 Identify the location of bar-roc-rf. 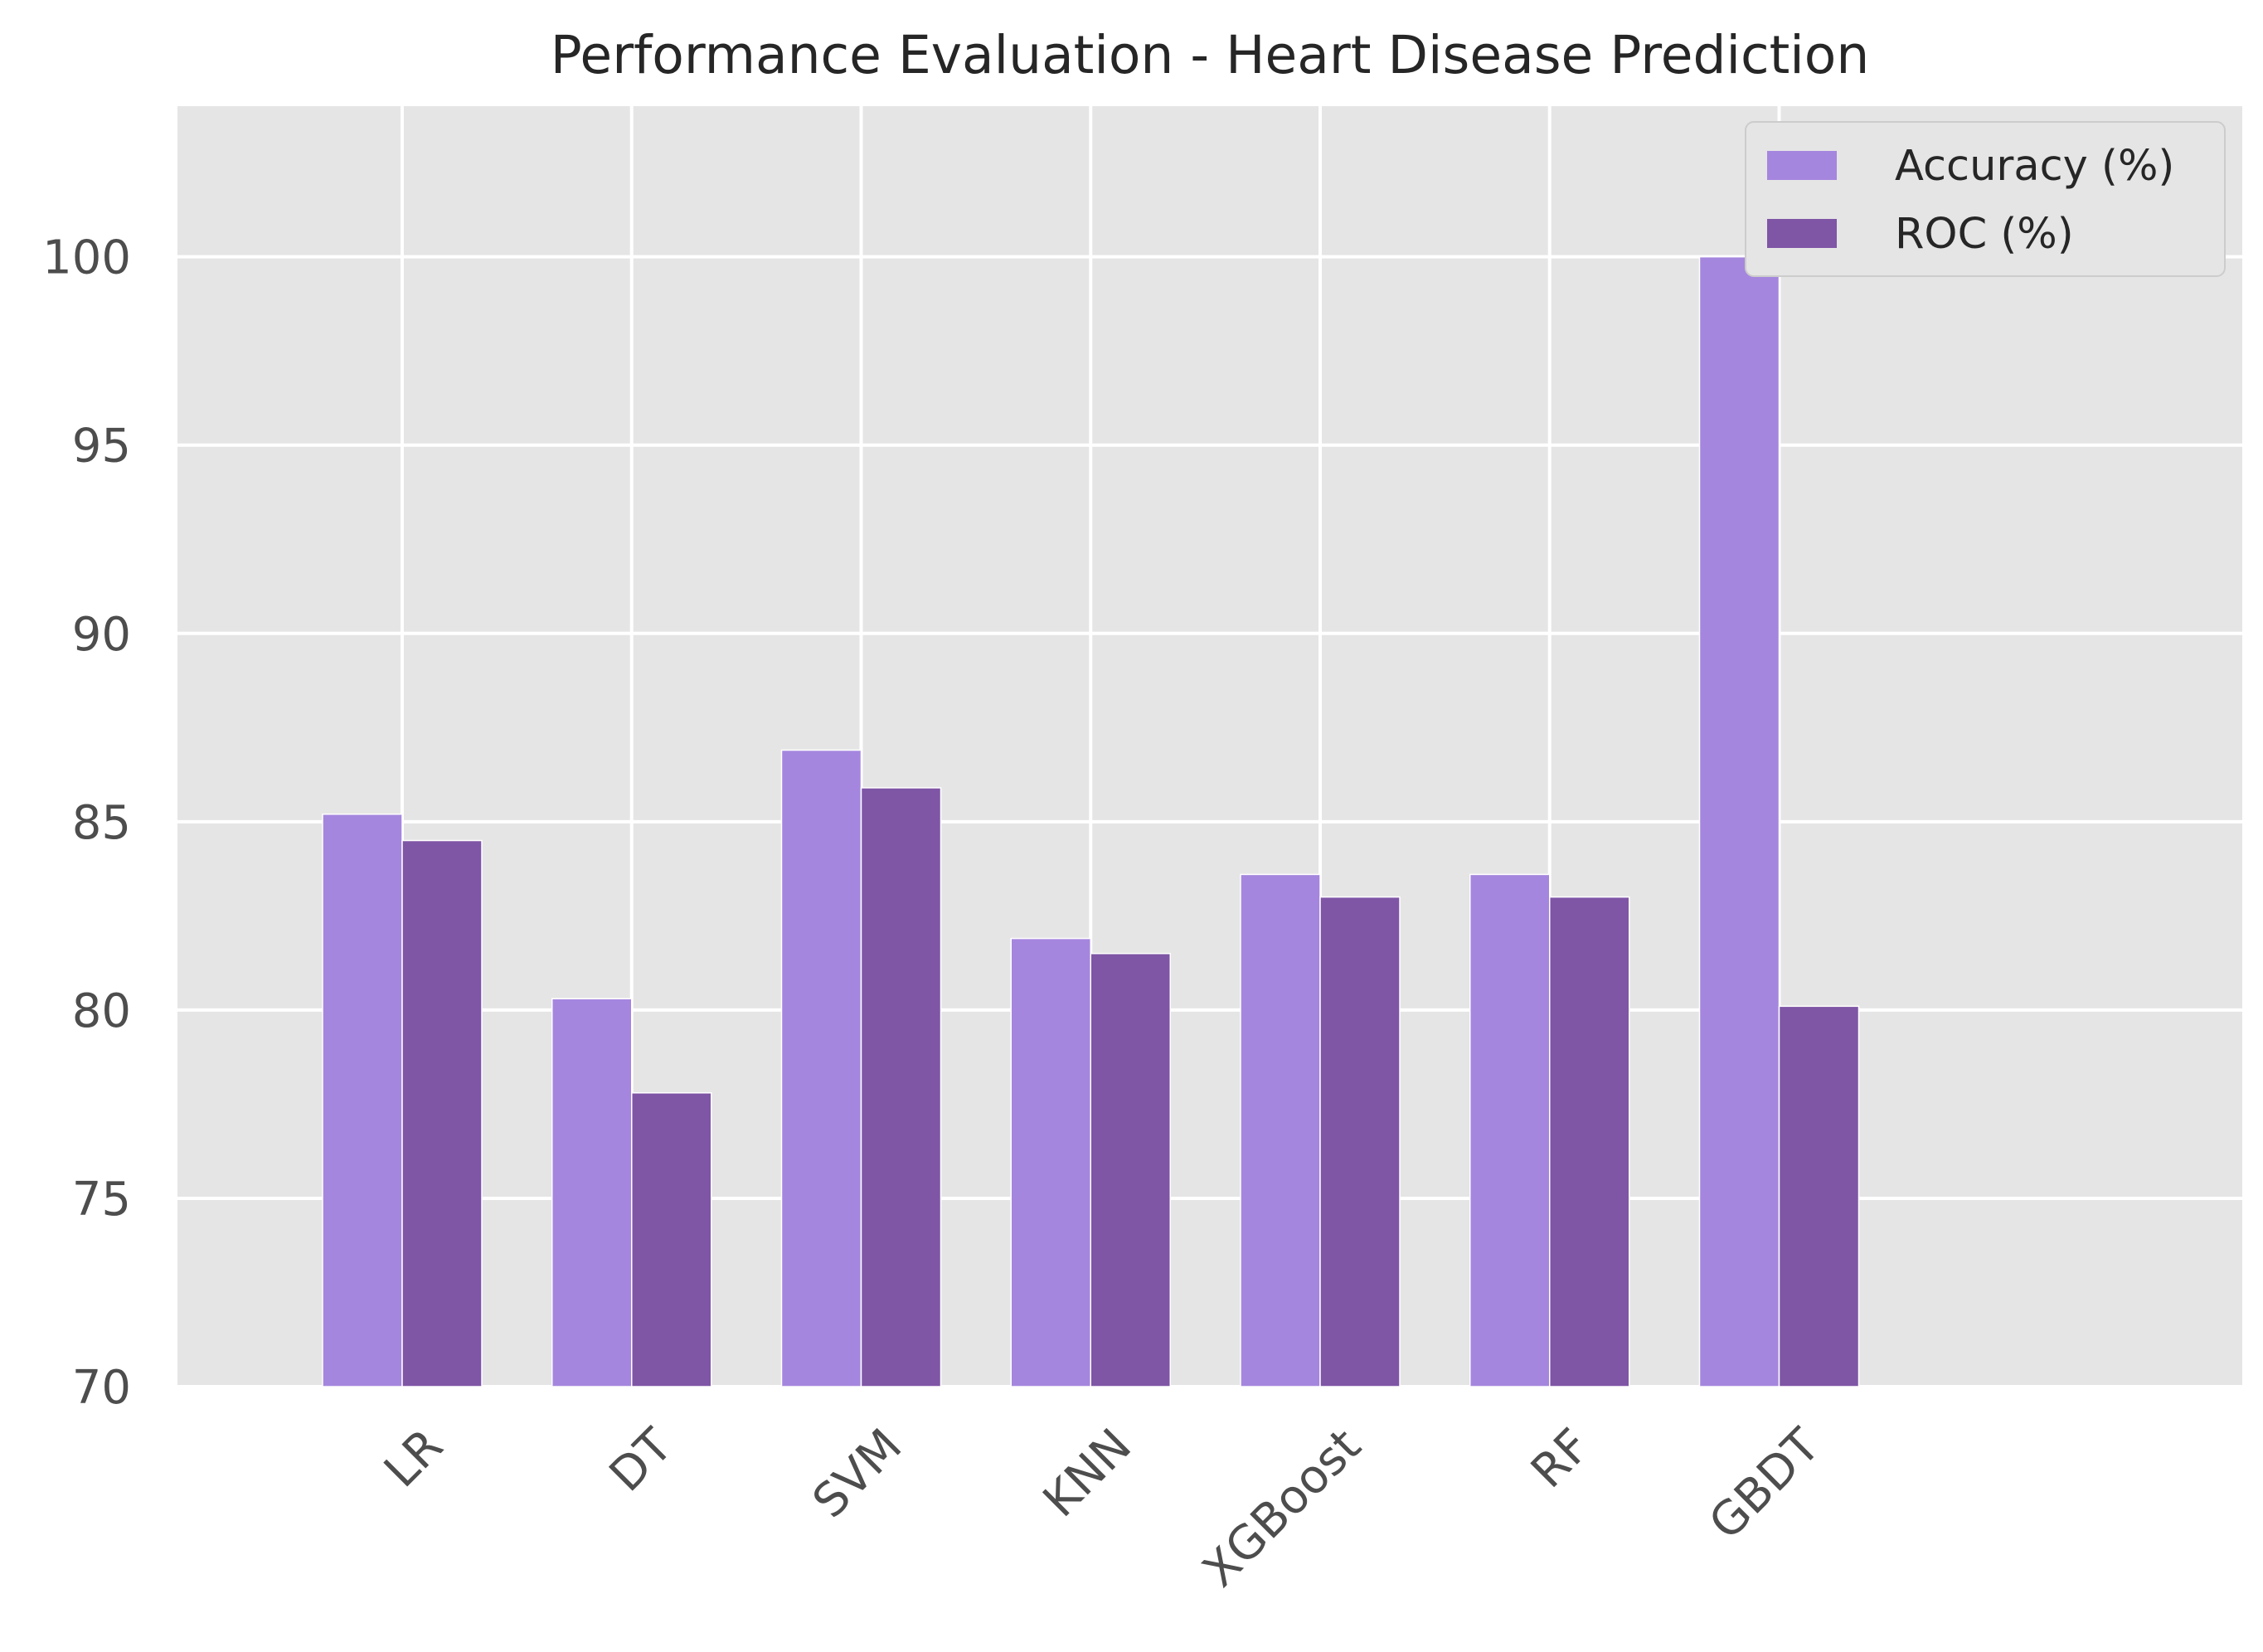
(1589, 1141).